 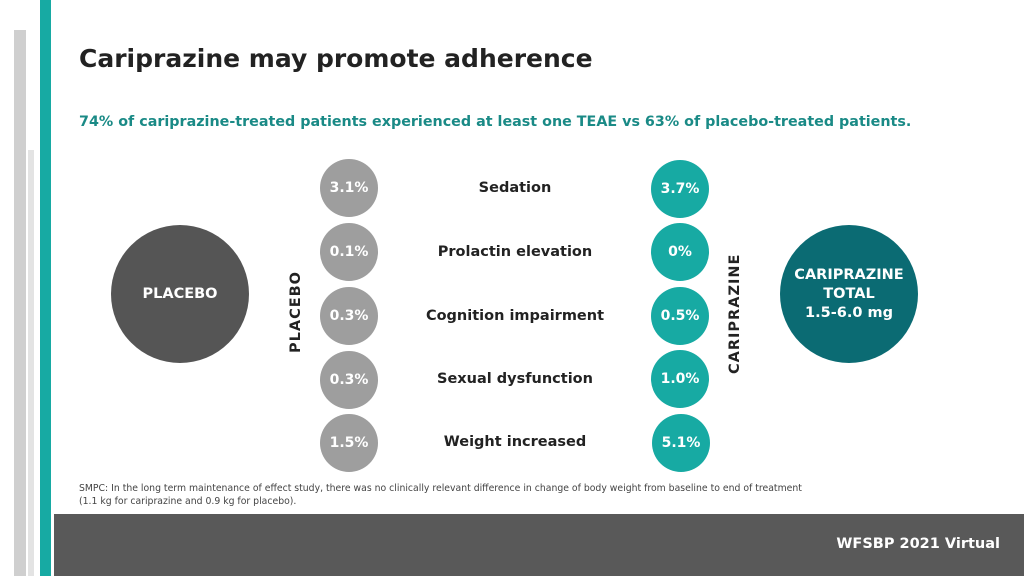 I want to click on placebo-value: 1.5%, so click(x=349, y=443).